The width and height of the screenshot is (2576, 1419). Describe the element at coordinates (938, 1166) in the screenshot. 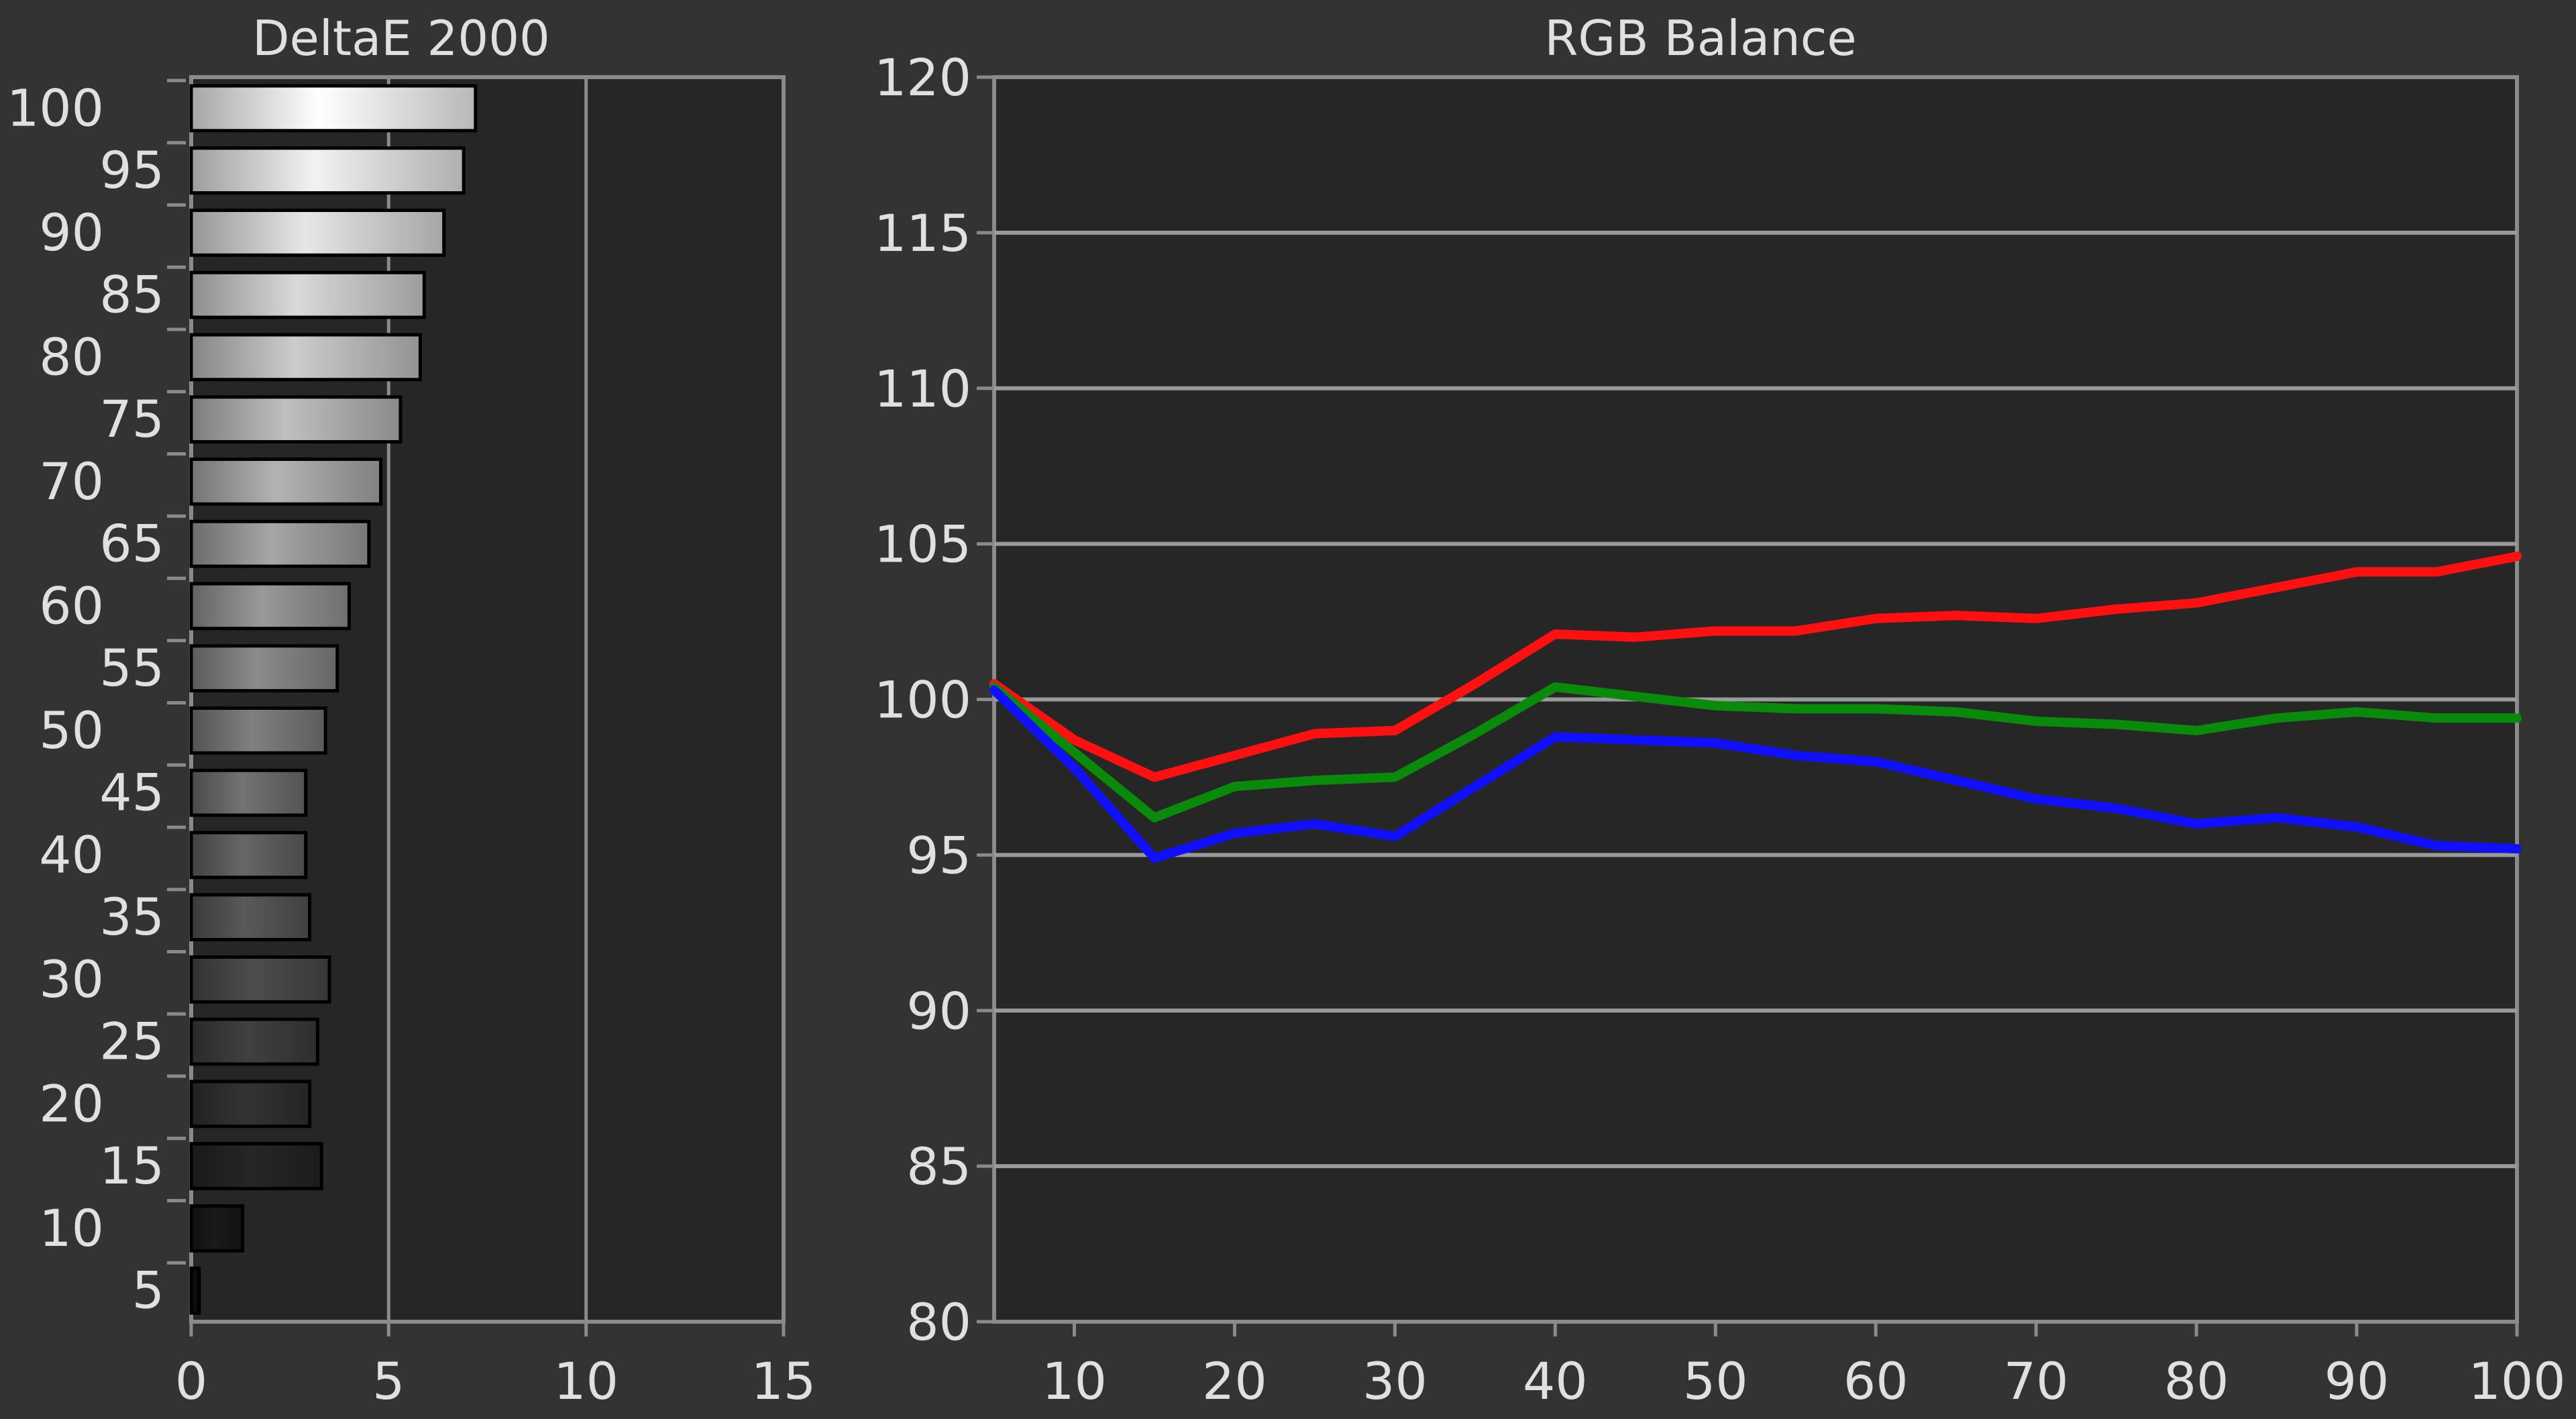

I see `rgb-y-tick-label: 85` at that location.